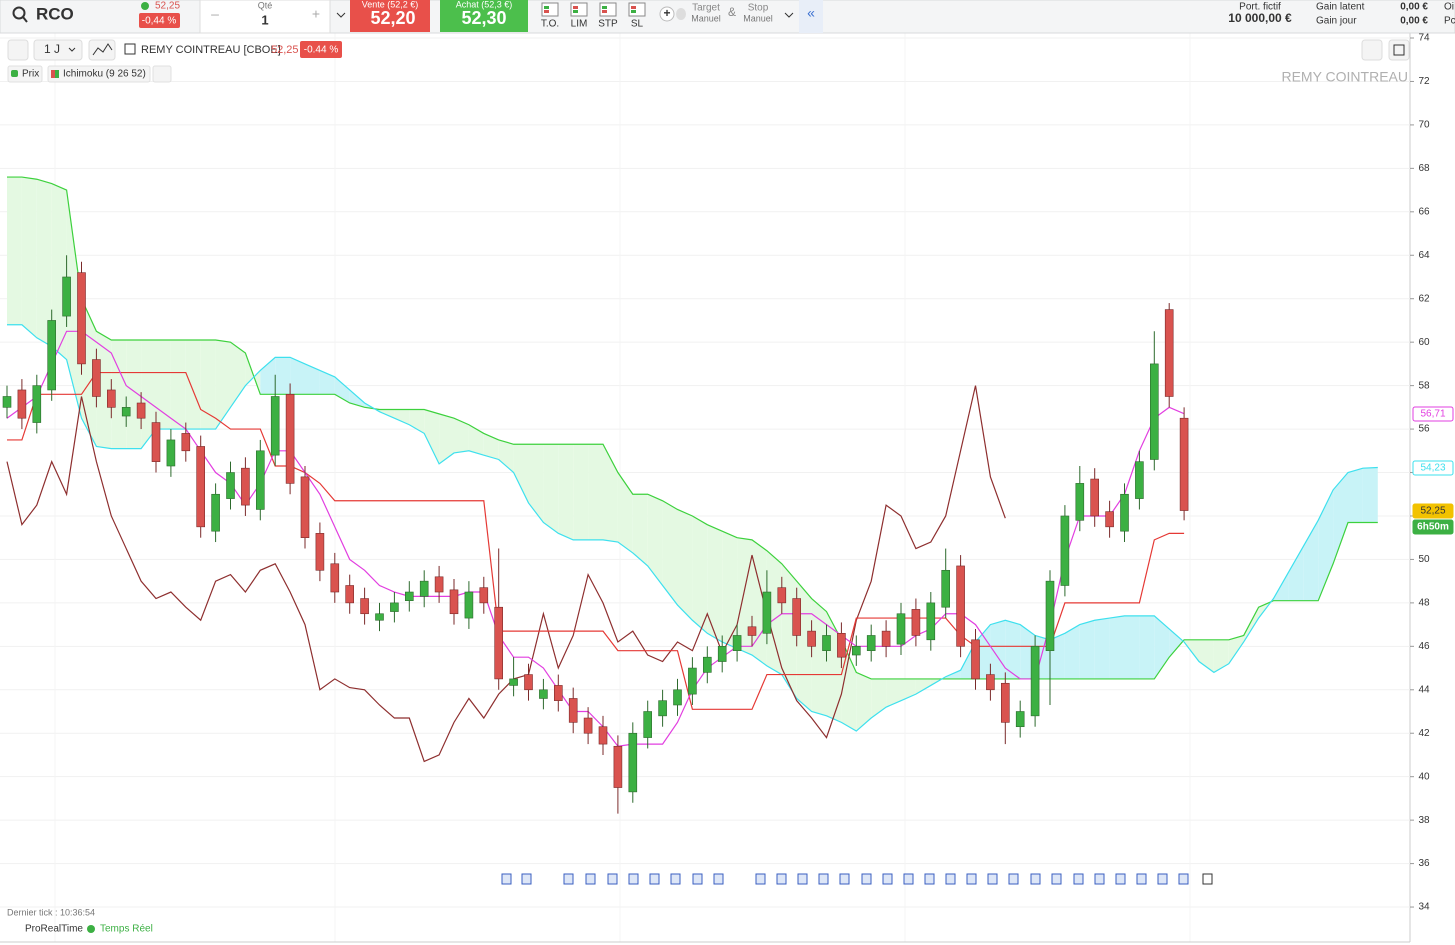 Image resolution: width=1455 pixels, height=945 pixels. Describe the element at coordinates (264, 19) in the screenshot. I see `qty: 1` at that location.